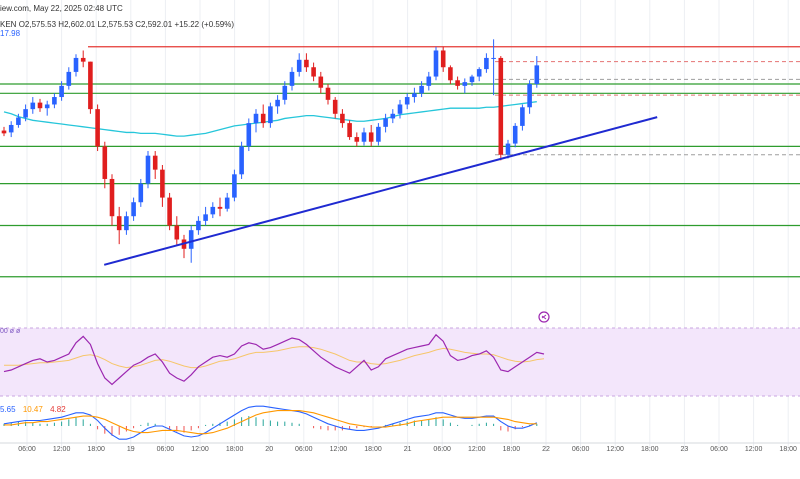 This screenshot has height=479, width=800. Describe the element at coordinates (685, 449) in the screenshot. I see `x-tick-label: 23` at that location.